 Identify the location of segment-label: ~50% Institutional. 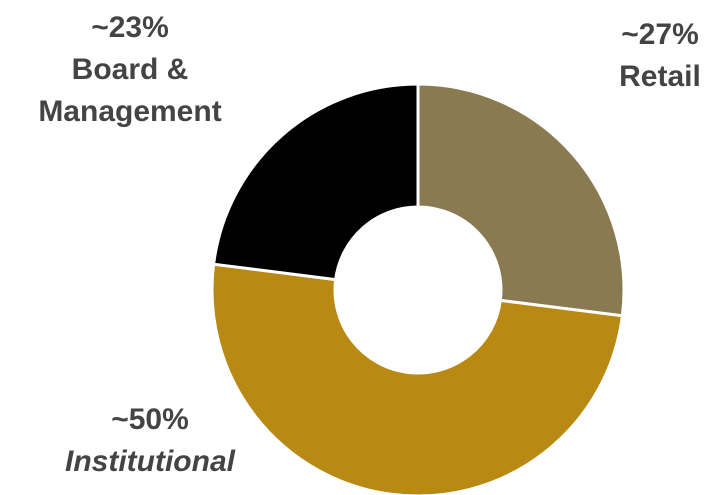
(150, 441).